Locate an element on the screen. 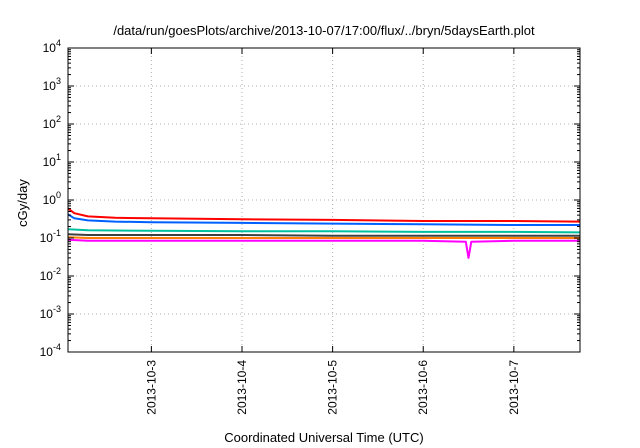 This screenshot has height=448, width=640. y-tick-label: 10² is located at coordinates (52, 122).